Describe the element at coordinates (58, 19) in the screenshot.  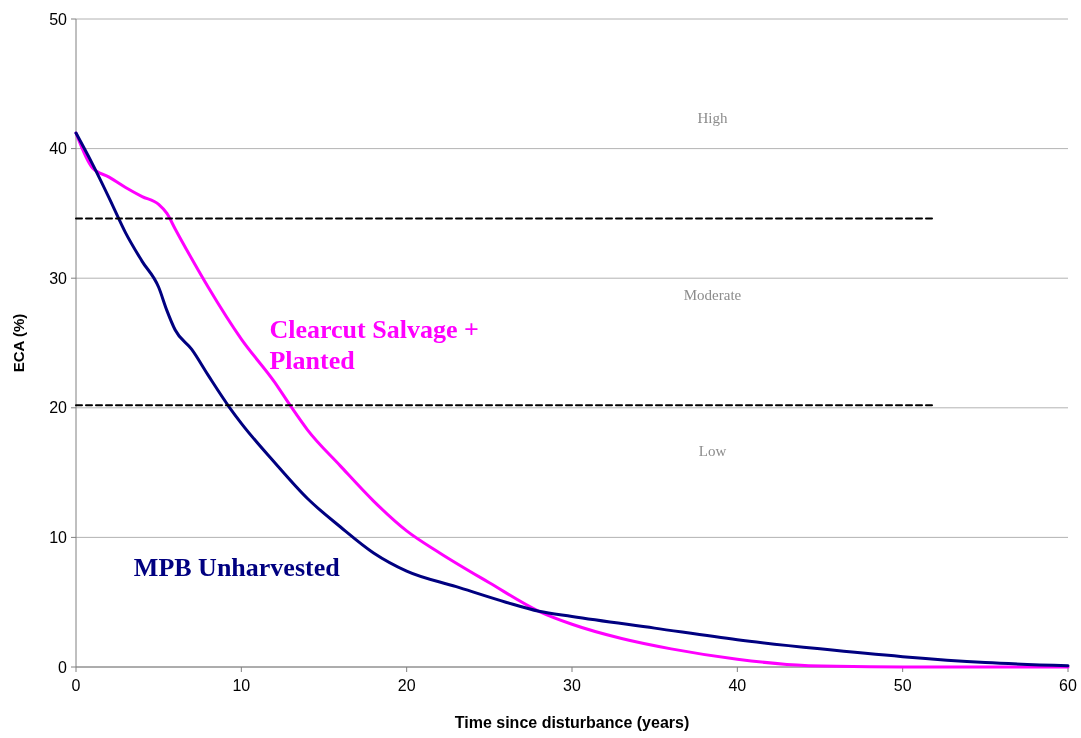
I see `y-tick-label: 50` at that location.